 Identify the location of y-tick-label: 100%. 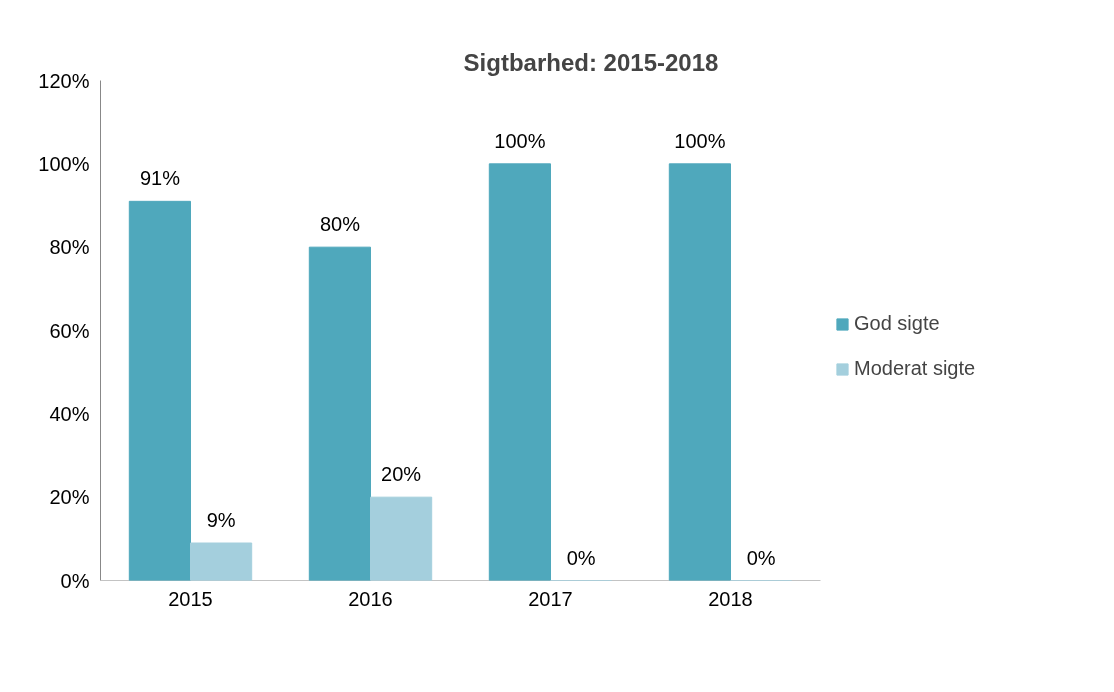
(64, 163).